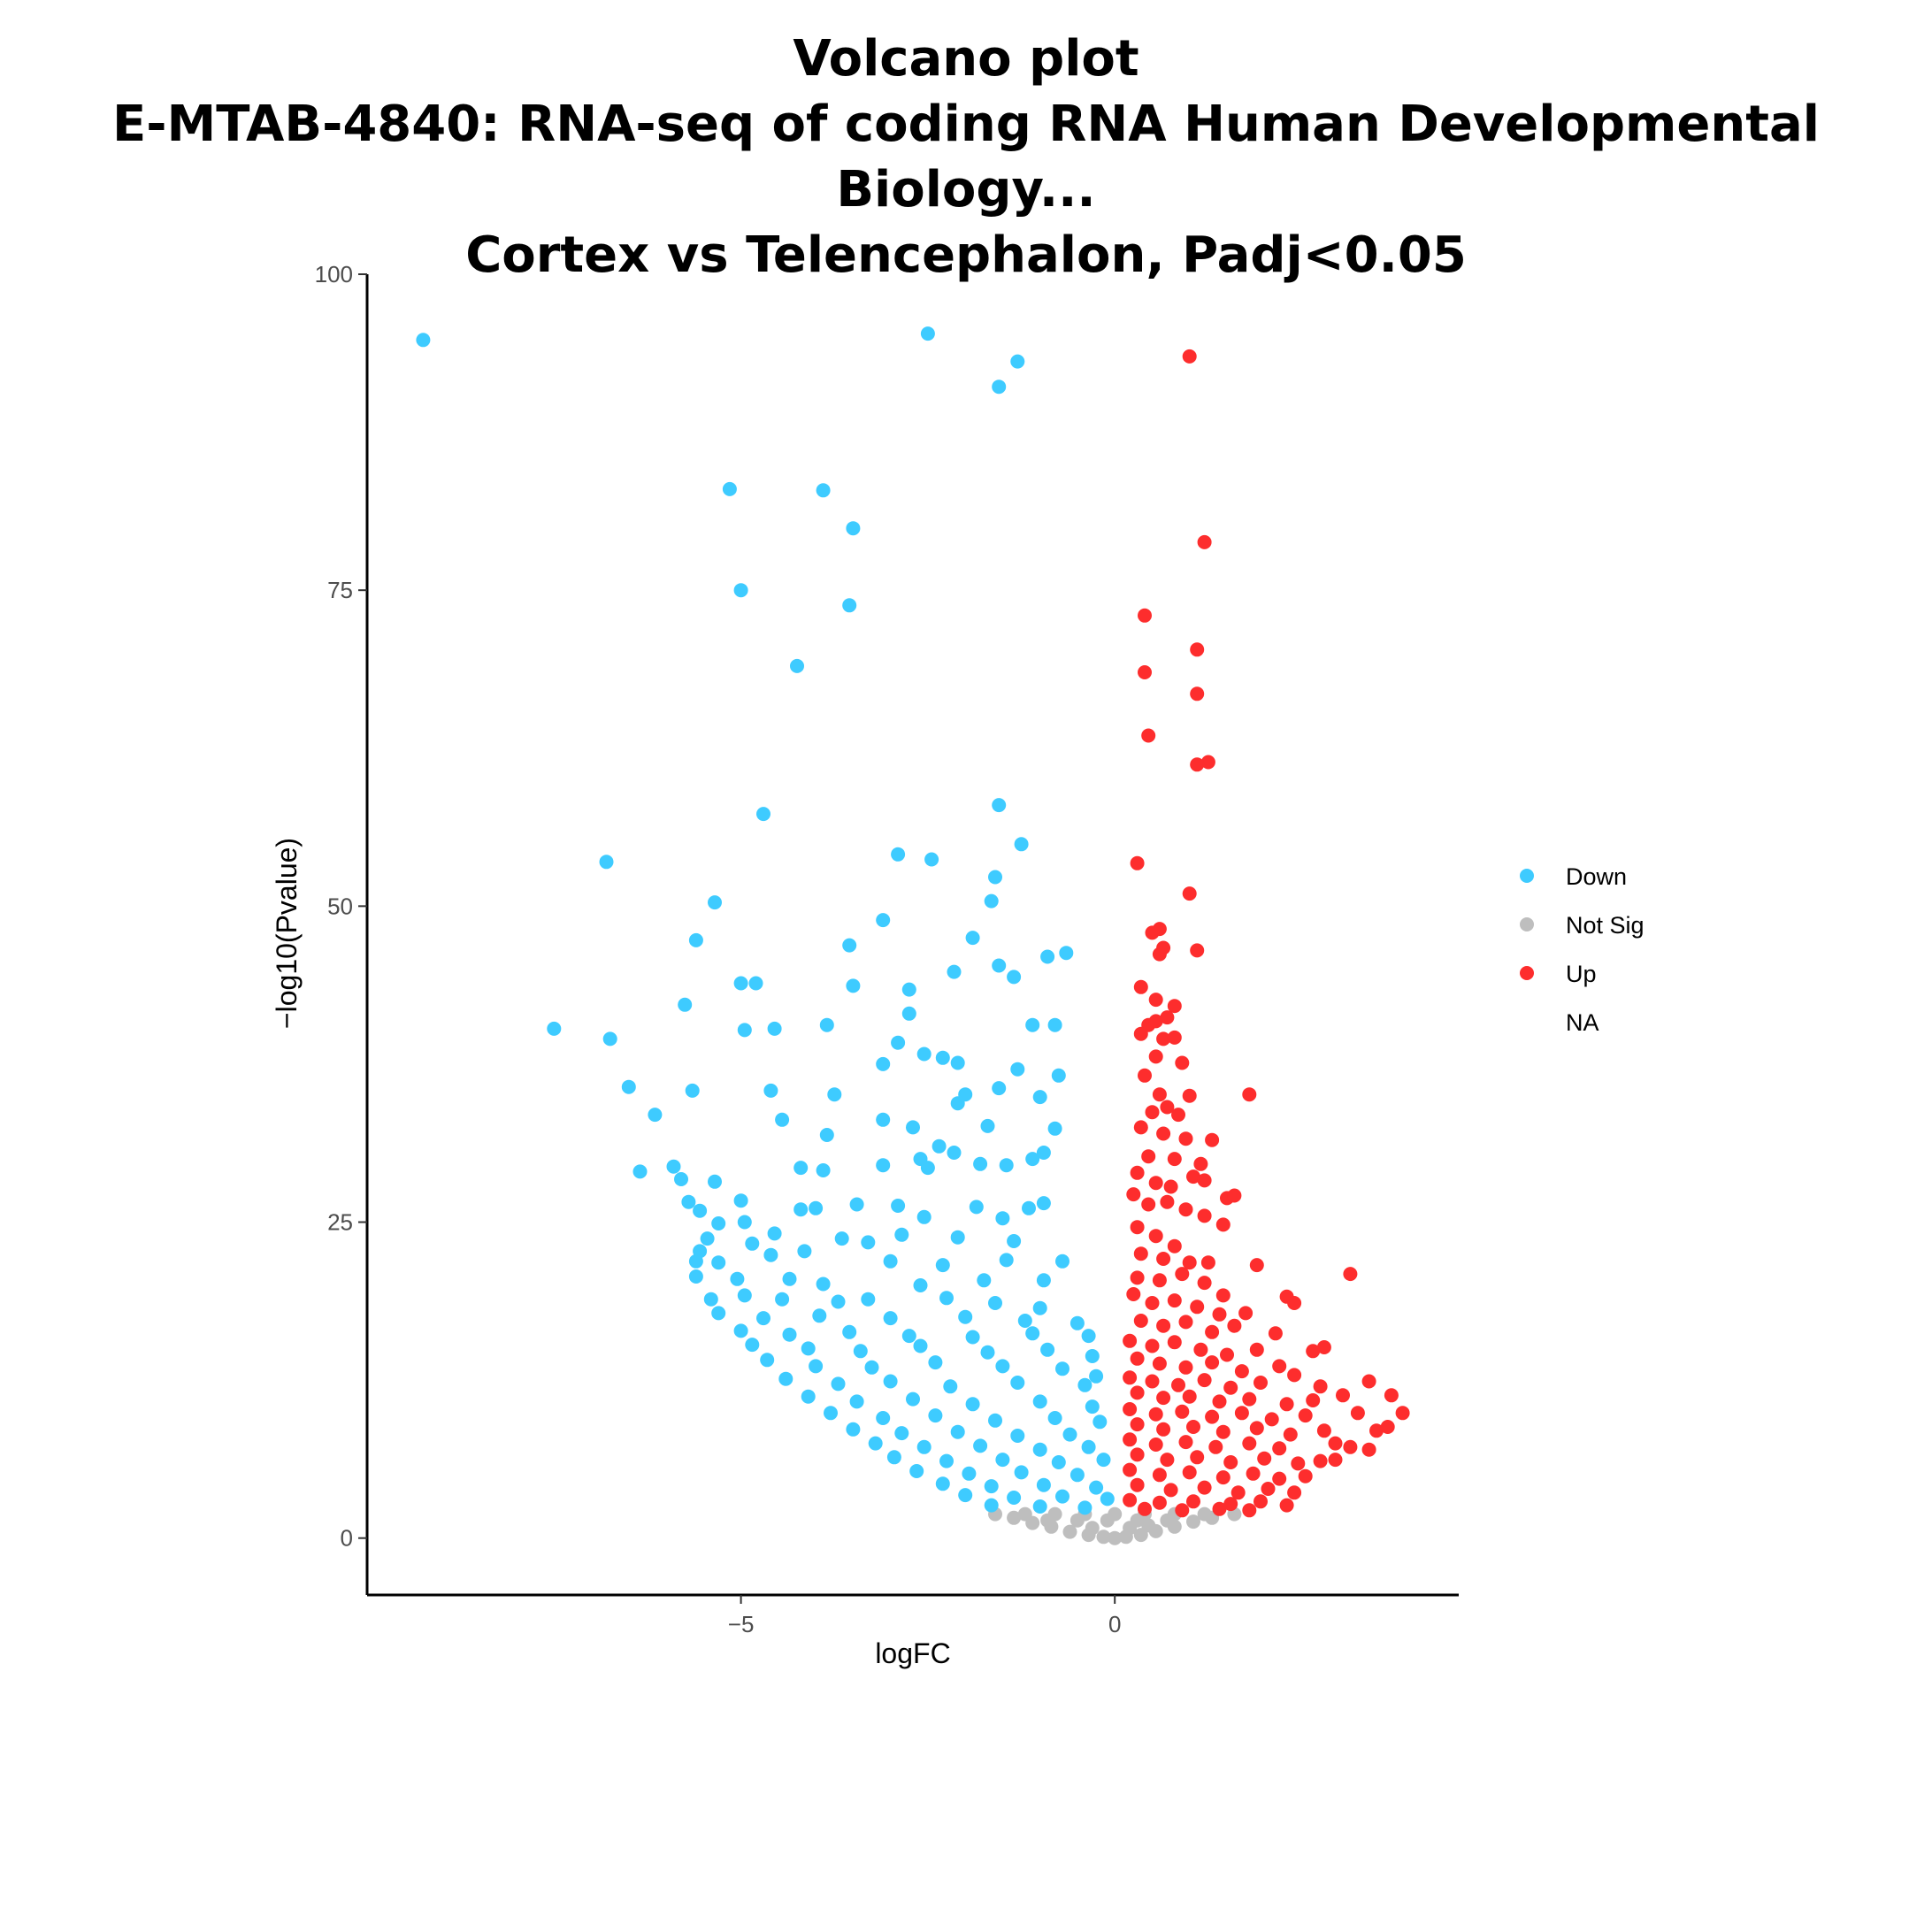  Describe the element at coordinates (912, 1653) in the screenshot. I see `x-axis-title: logFC` at that location.